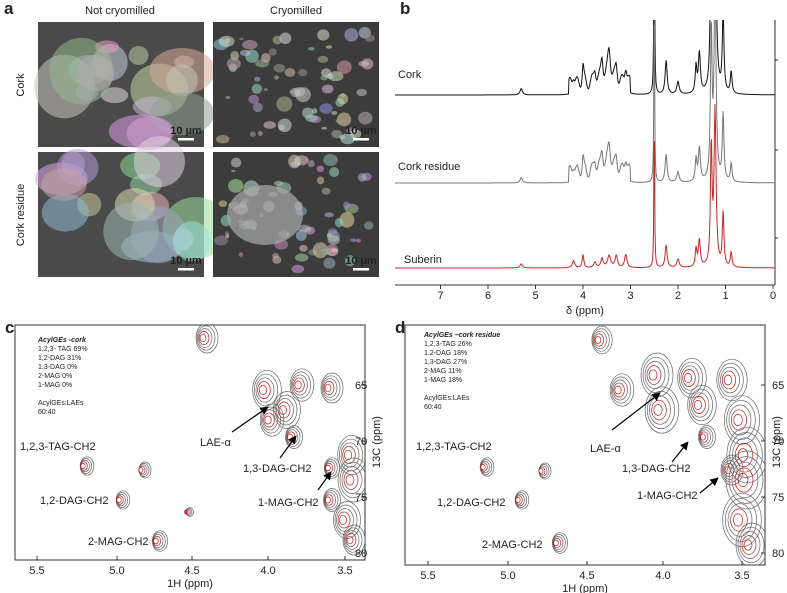 Image resolution: width=787 pixels, height=593 pixels. Describe the element at coordinates (488, 296) in the screenshot. I see `x-tick-label: 6` at that location.